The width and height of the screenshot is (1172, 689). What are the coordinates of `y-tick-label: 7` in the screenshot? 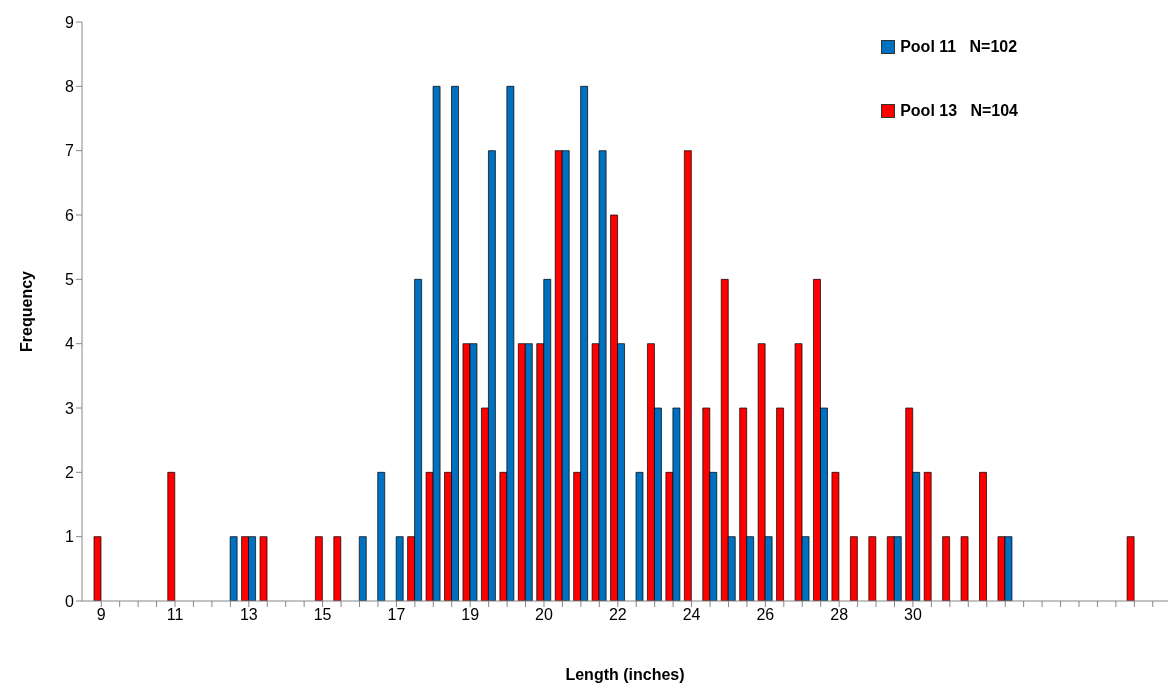 It's located at (70, 151).